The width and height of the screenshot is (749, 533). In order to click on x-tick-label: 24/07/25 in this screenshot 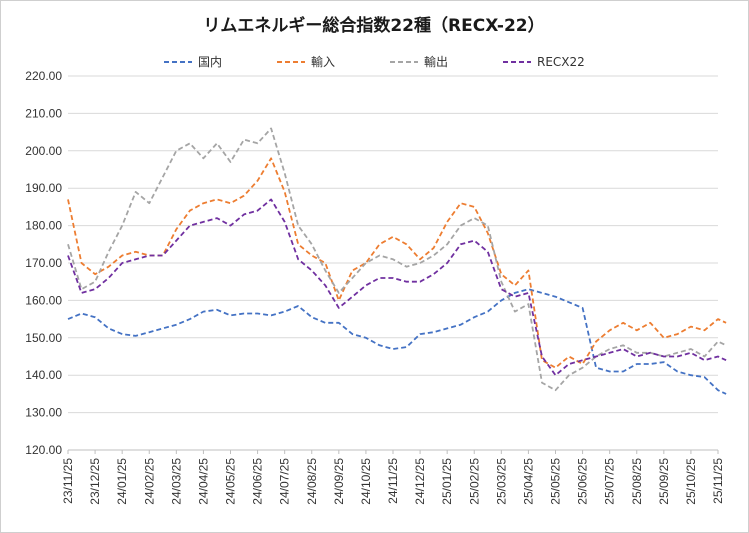, I will do `click(285, 481)`.